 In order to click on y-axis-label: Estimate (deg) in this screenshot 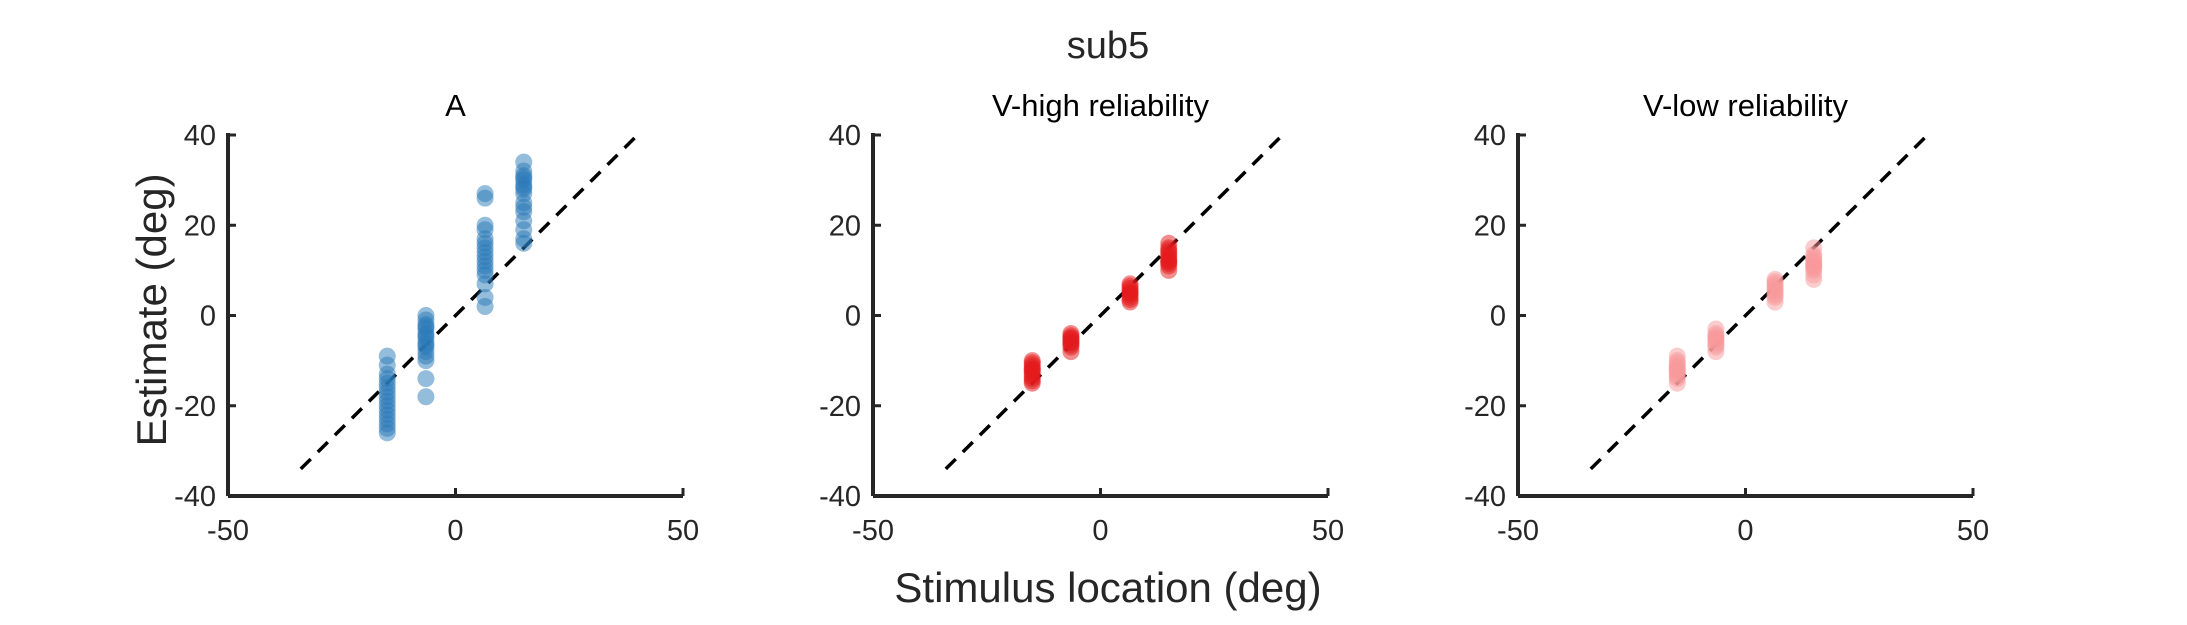, I will do `click(151, 309)`.